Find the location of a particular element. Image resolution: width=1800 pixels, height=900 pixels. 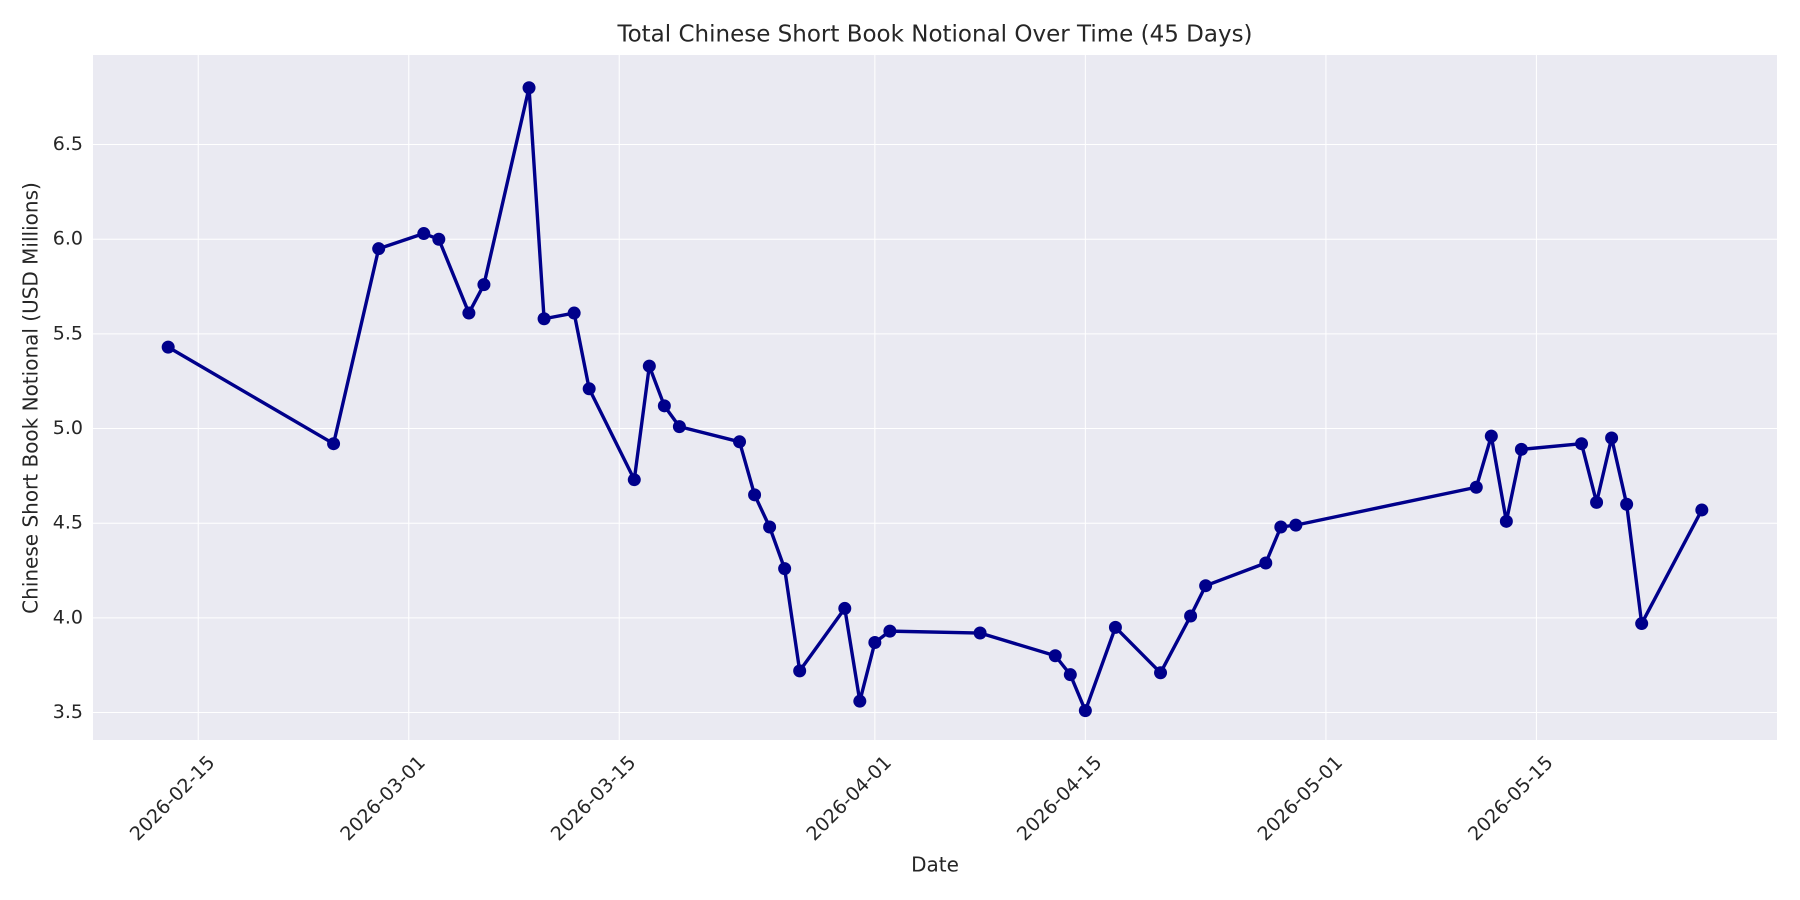

y-tick-label: 4.5 is located at coordinates (68, 523).